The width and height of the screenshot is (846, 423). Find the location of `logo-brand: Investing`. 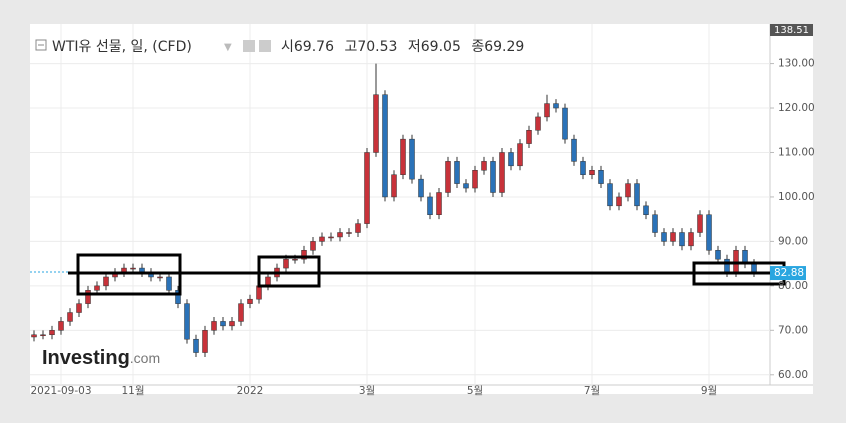

logo-brand: Investing is located at coordinates (86, 358).